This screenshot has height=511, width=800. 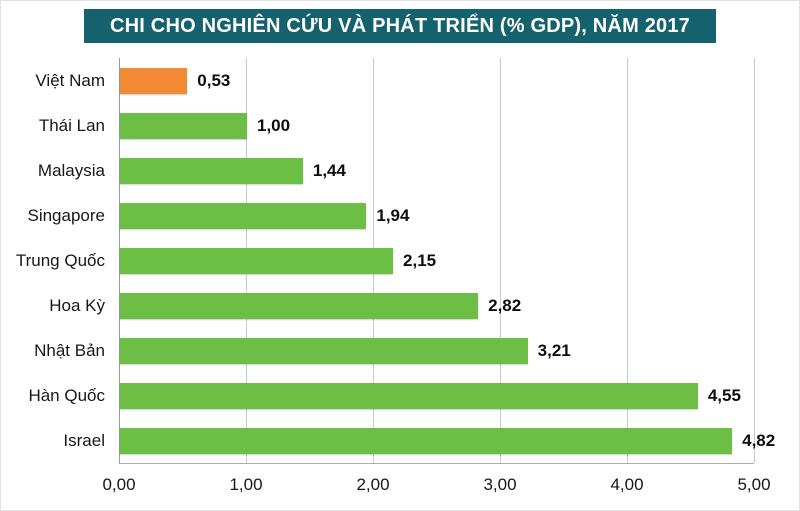 I want to click on value-label: 1,94, so click(x=393, y=215).